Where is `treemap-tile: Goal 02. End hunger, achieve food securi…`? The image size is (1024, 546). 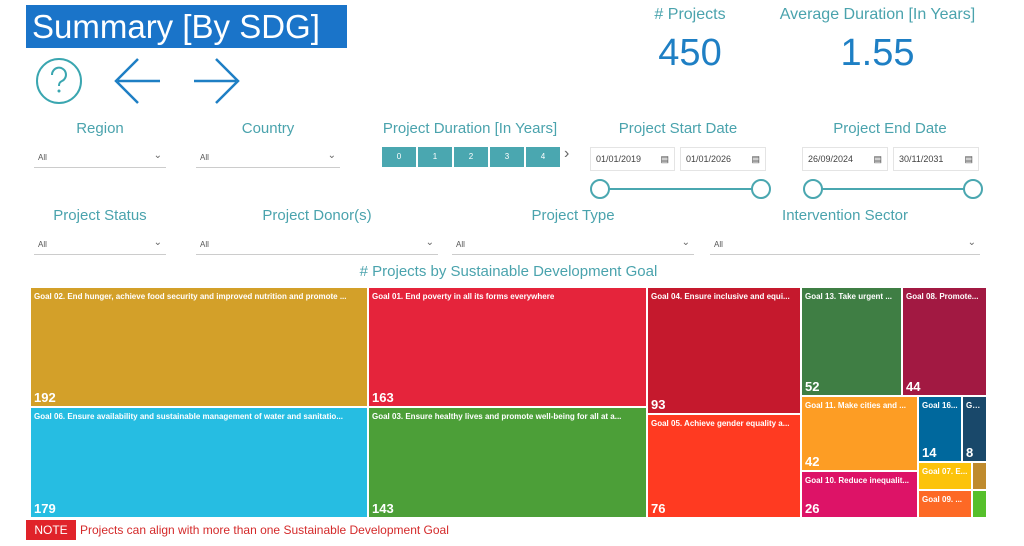 treemap-tile: Goal 02. End hunger, achieve food securi… is located at coordinates (199, 347).